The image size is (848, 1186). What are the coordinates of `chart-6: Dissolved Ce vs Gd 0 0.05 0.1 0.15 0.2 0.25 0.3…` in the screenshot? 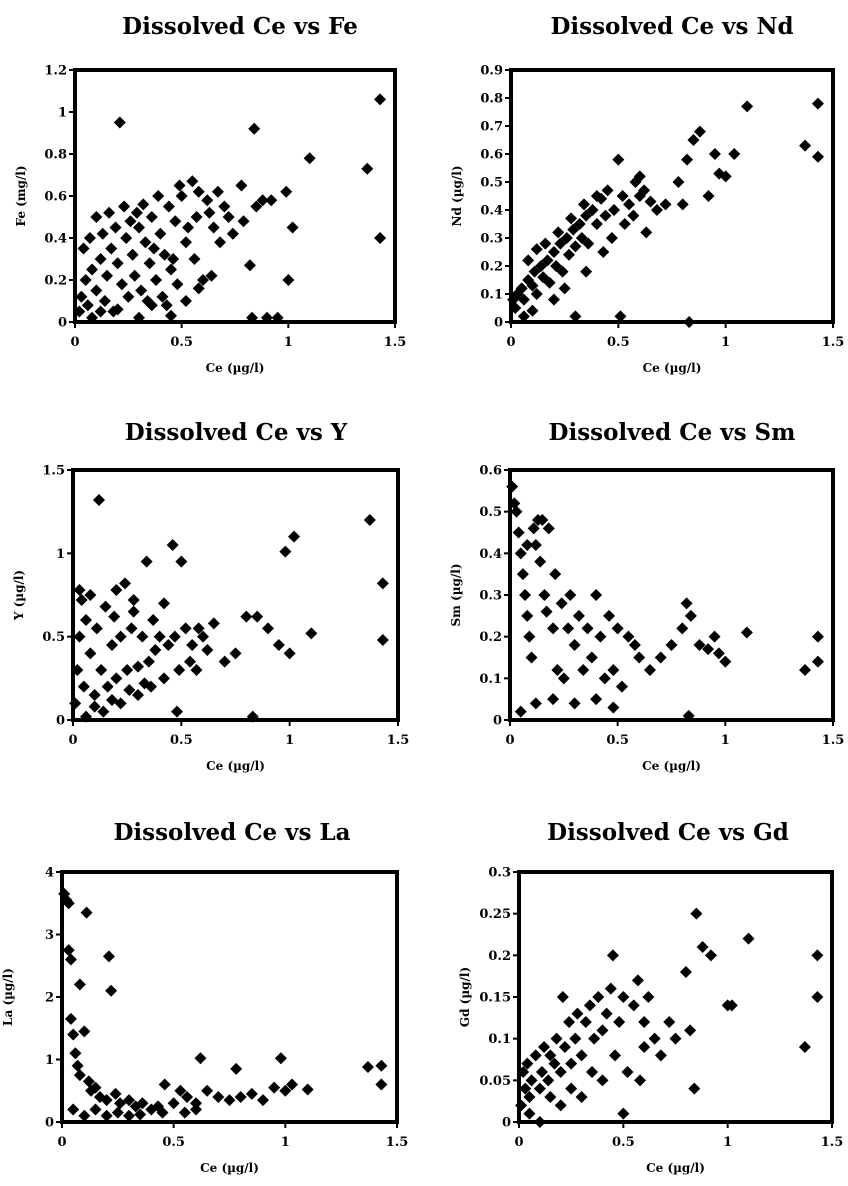 It's located at (650, 997).